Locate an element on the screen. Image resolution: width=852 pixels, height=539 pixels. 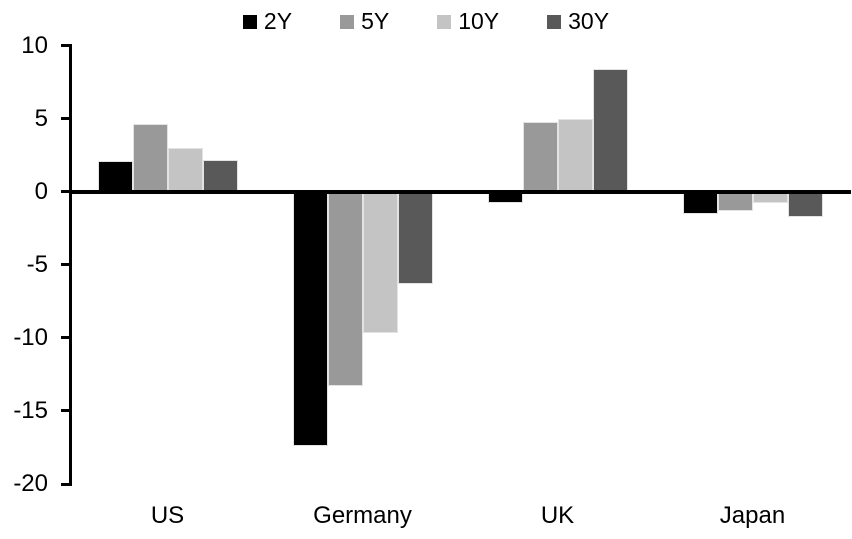
y-axis-tick-label: 10 is located at coordinates (34, 45).